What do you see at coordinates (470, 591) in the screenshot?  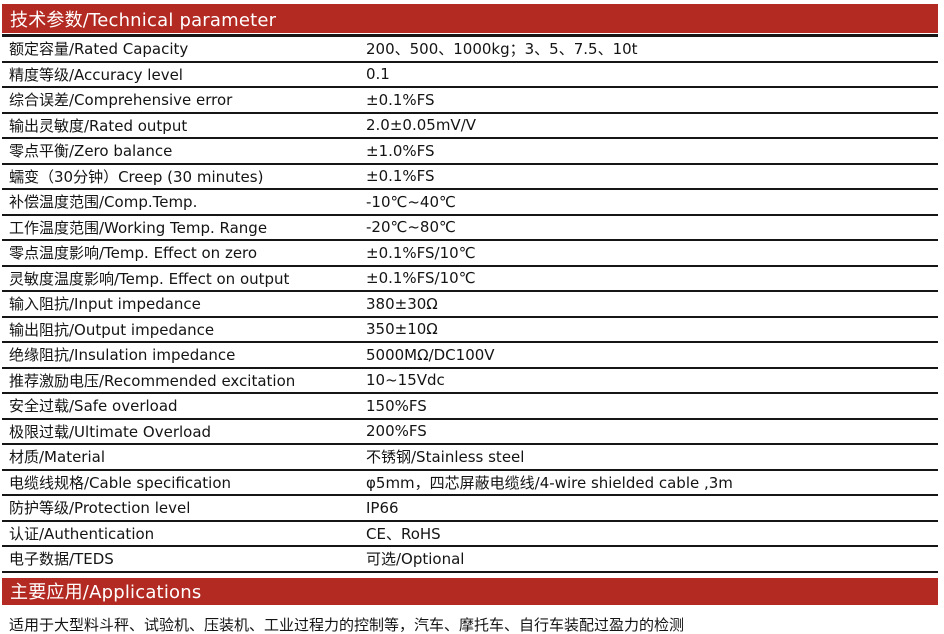 I see `applications-header: 主要应用/Applications` at bounding box center [470, 591].